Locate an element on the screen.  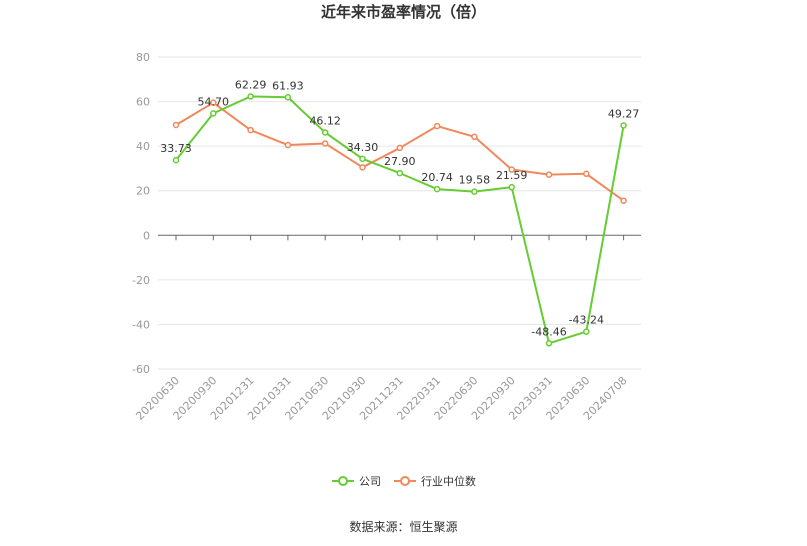
legend: 公司 行业中位数 is located at coordinates (404, 481).